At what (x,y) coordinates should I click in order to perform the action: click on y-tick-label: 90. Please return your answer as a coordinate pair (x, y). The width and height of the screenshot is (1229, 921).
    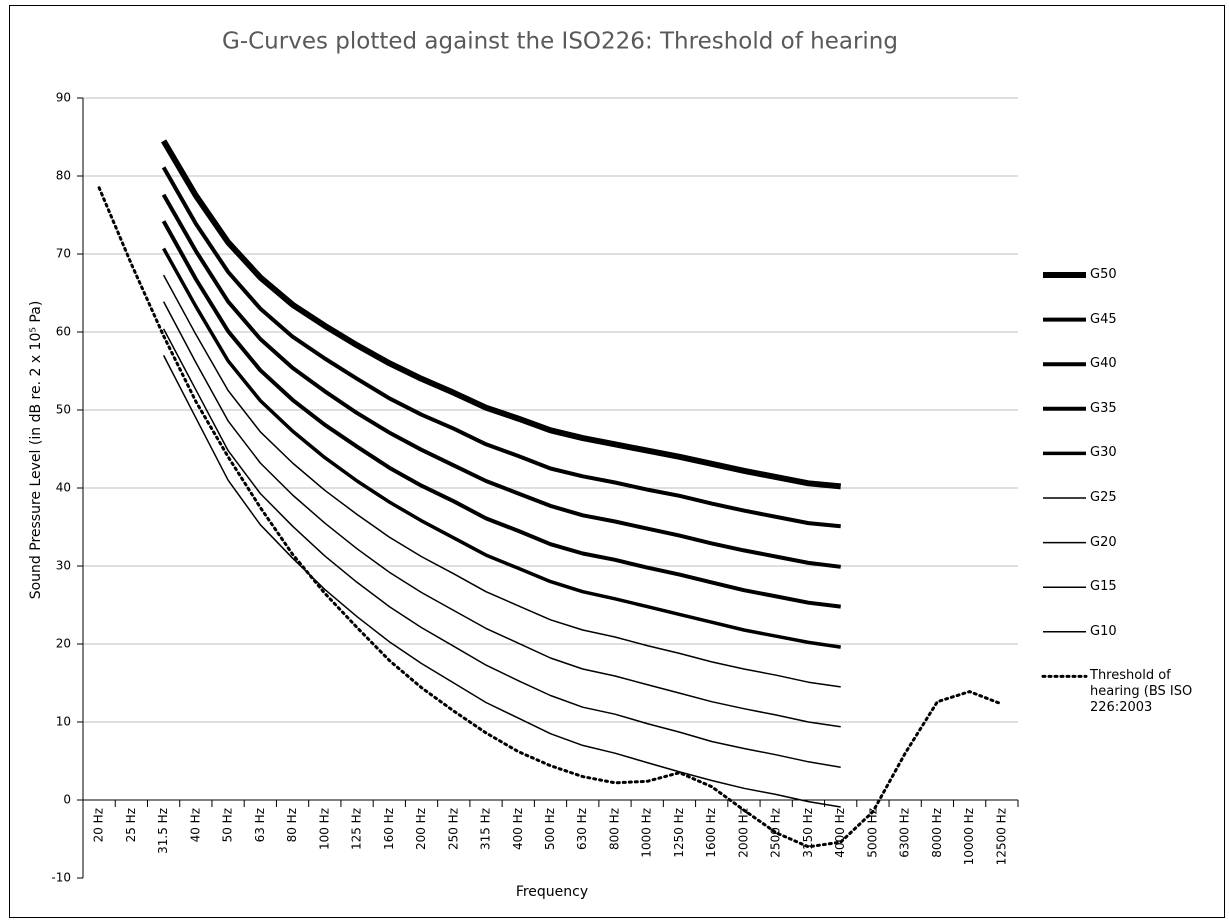
    Looking at the image, I should click on (63, 98).